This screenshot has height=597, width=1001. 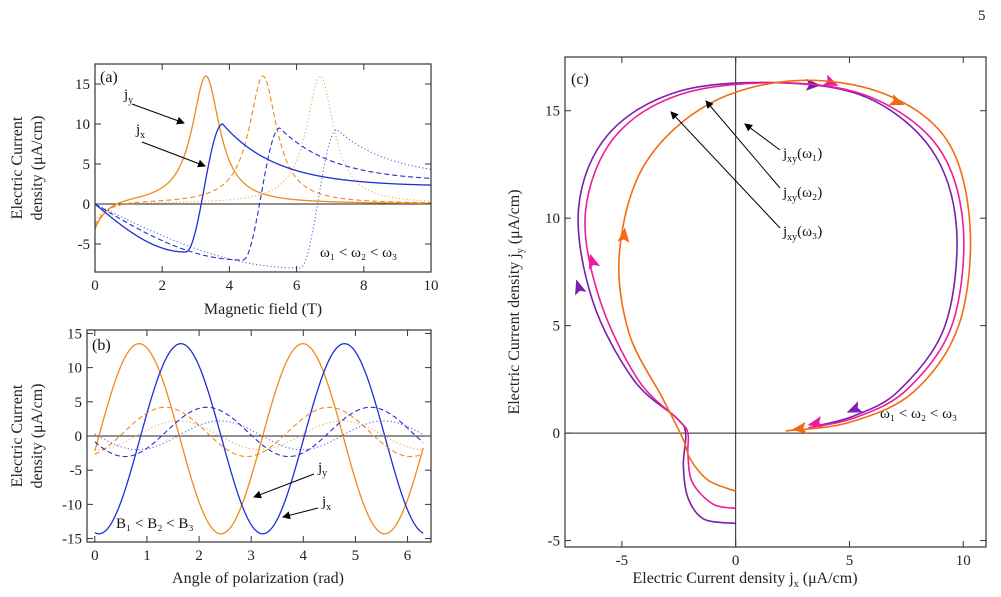 I want to click on panel-a-ticks: 0 2 4 6 8 10 -5 0 5 10 15, so click(x=257, y=179).